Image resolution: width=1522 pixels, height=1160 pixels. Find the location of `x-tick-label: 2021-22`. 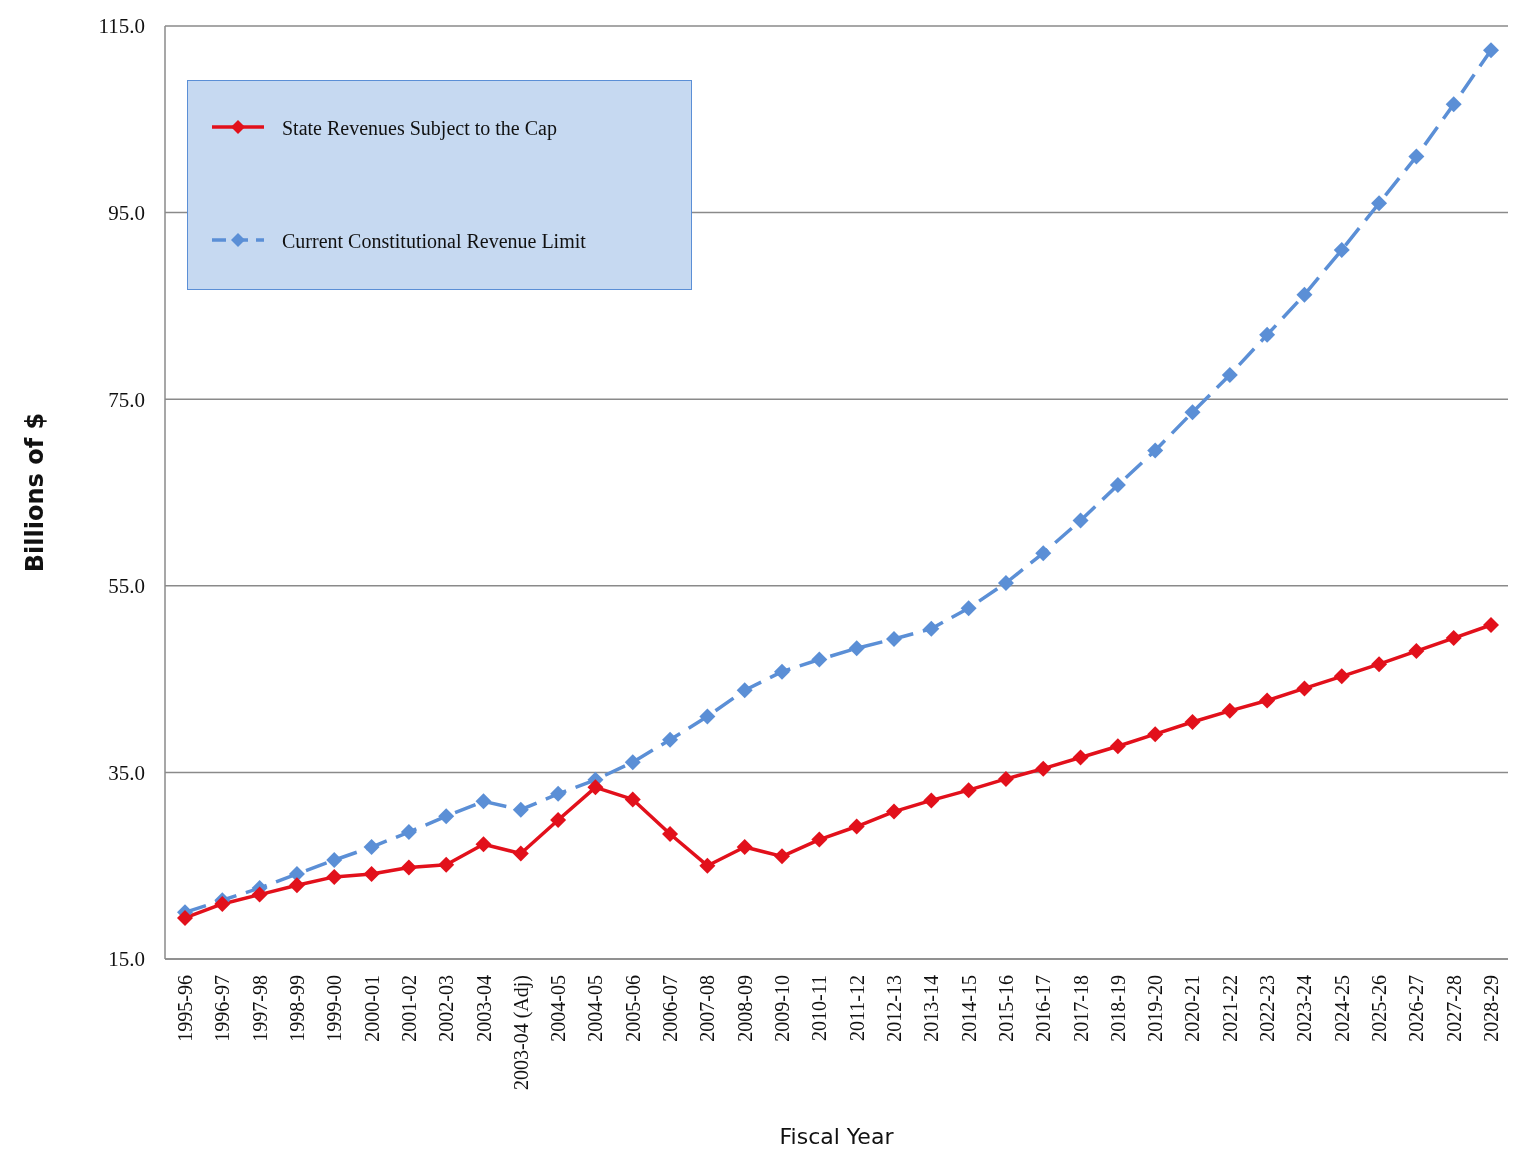

x-tick-label: 2021-22 is located at coordinates (1229, 1008).